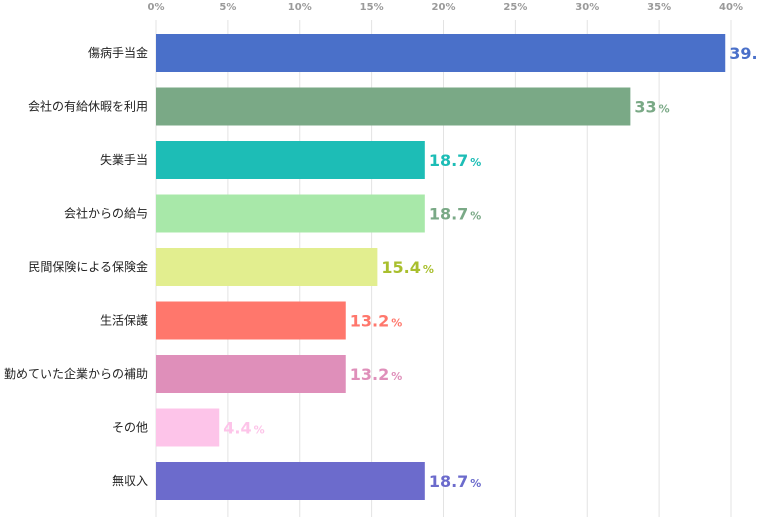  Describe the element at coordinates (237, 428) in the screenshot. I see `value-number: 4.4` at that location.